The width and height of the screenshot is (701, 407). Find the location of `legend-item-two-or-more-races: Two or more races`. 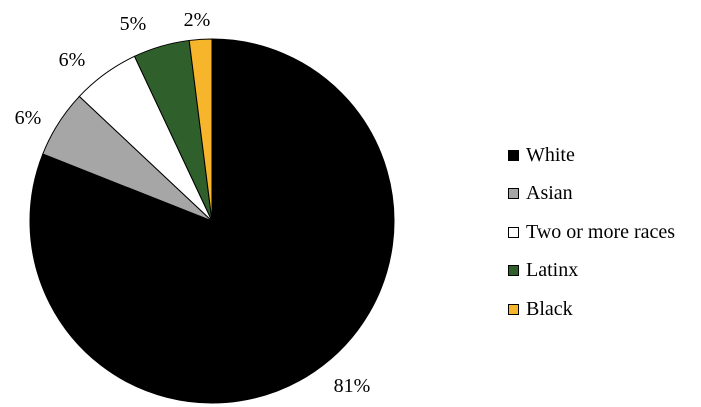

legend-item-two-or-more-races: Two or more races is located at coordinates (591, 232).